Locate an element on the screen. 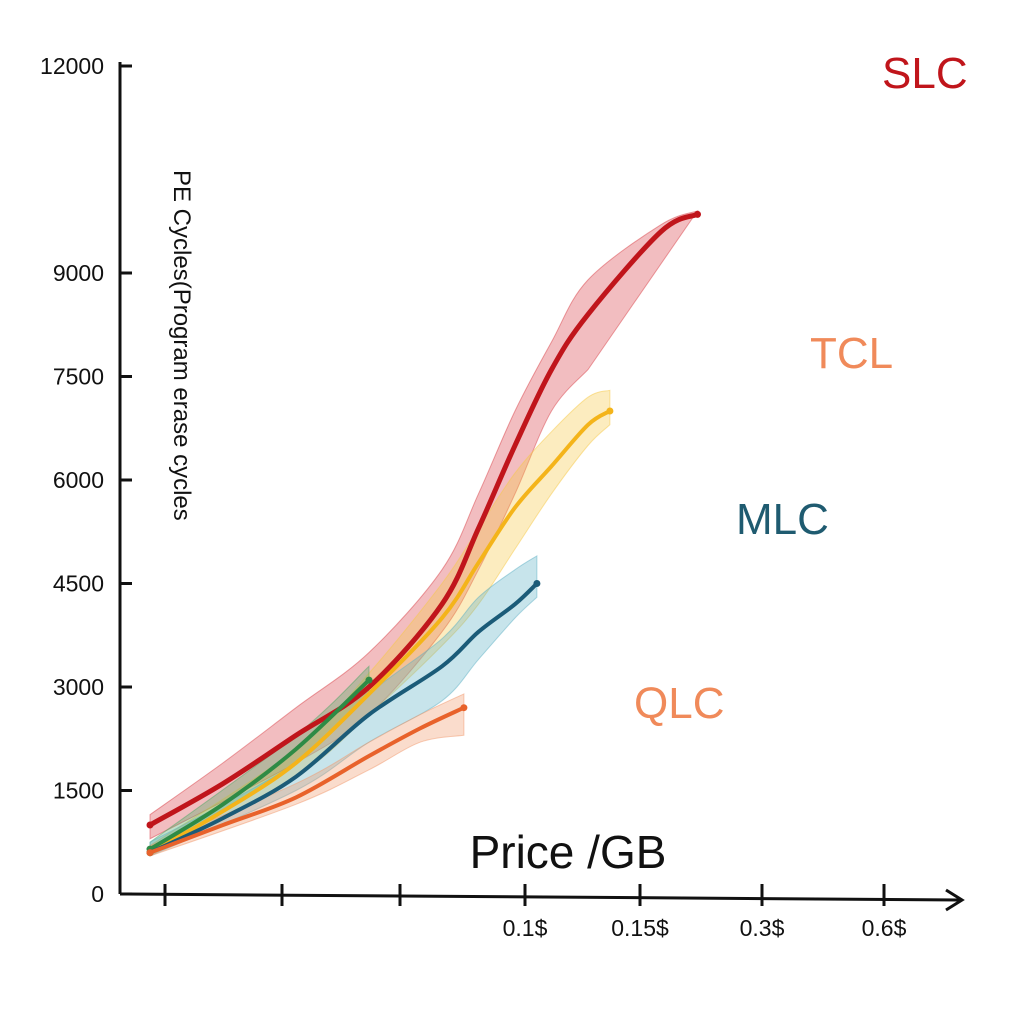 The image size is (1024, 1024). y-tick-label: 0 is located at coordinates (97, 894).